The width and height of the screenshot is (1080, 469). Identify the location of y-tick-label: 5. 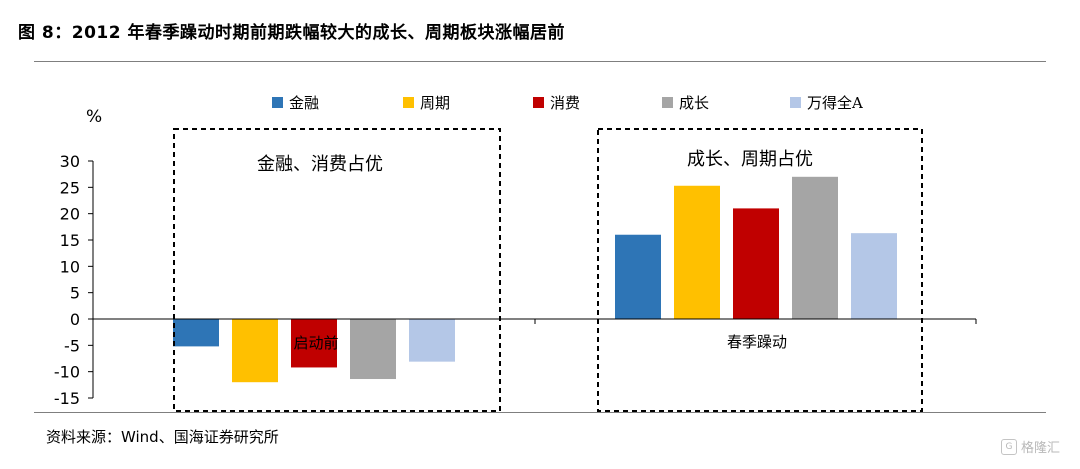
(75, 293).